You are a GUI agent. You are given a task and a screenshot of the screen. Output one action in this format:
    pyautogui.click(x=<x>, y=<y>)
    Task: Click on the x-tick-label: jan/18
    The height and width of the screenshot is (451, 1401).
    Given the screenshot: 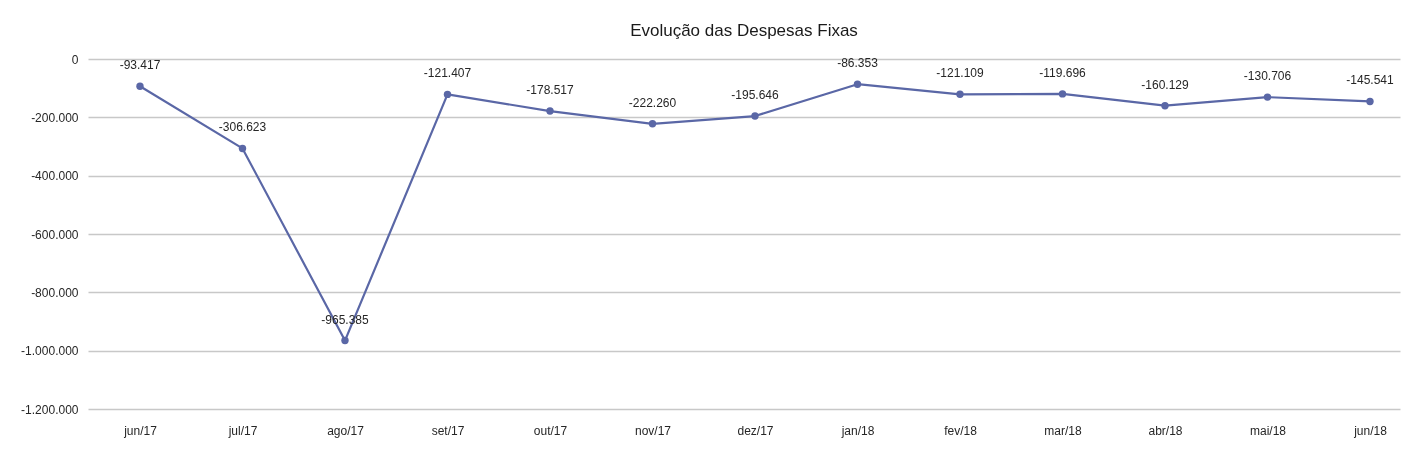 What is the action you would take?
    pyautogui.click(x=857, y=430)
    